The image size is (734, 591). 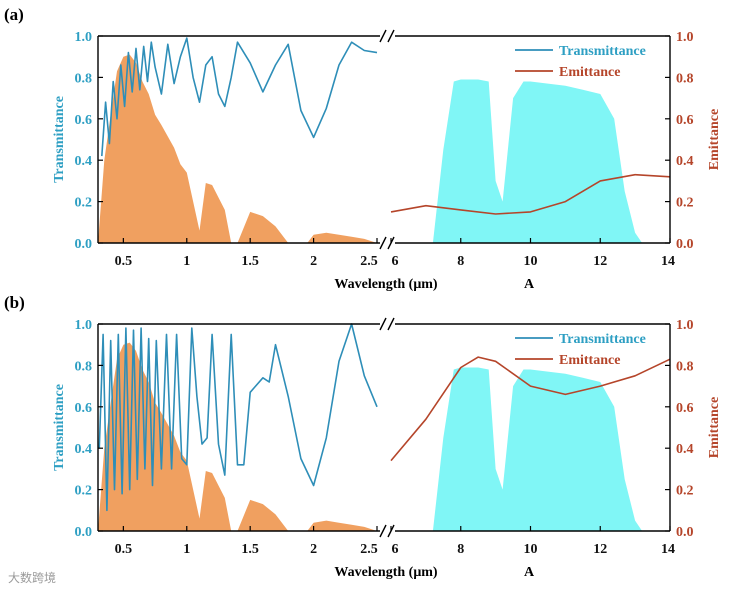 I want to click on panel-label: (a), so click(x=14, y=14).